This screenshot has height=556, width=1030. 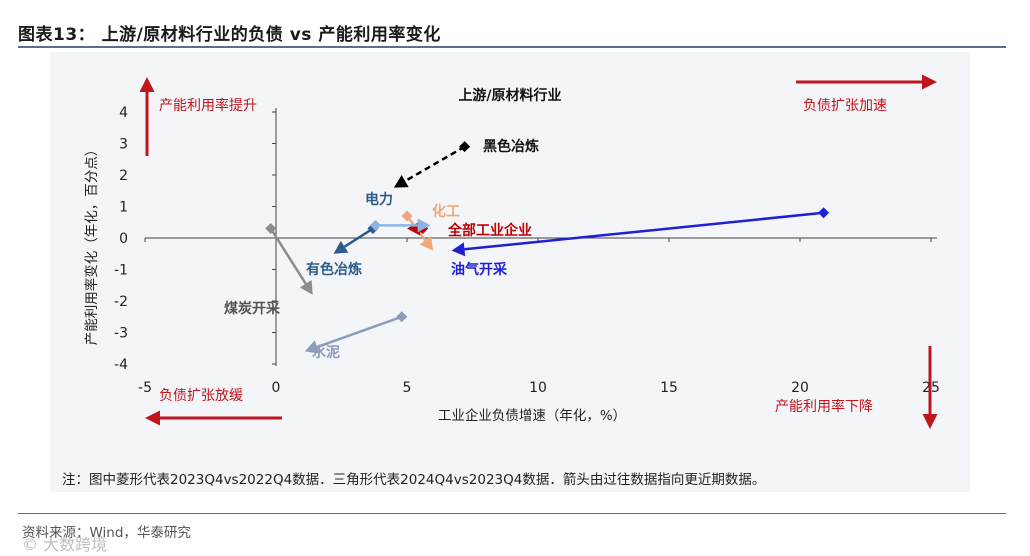 What do you see at coordinates (407, 388) in the screenshot?
I see `x-tick-label: 5` at bounding box center [407, 388].